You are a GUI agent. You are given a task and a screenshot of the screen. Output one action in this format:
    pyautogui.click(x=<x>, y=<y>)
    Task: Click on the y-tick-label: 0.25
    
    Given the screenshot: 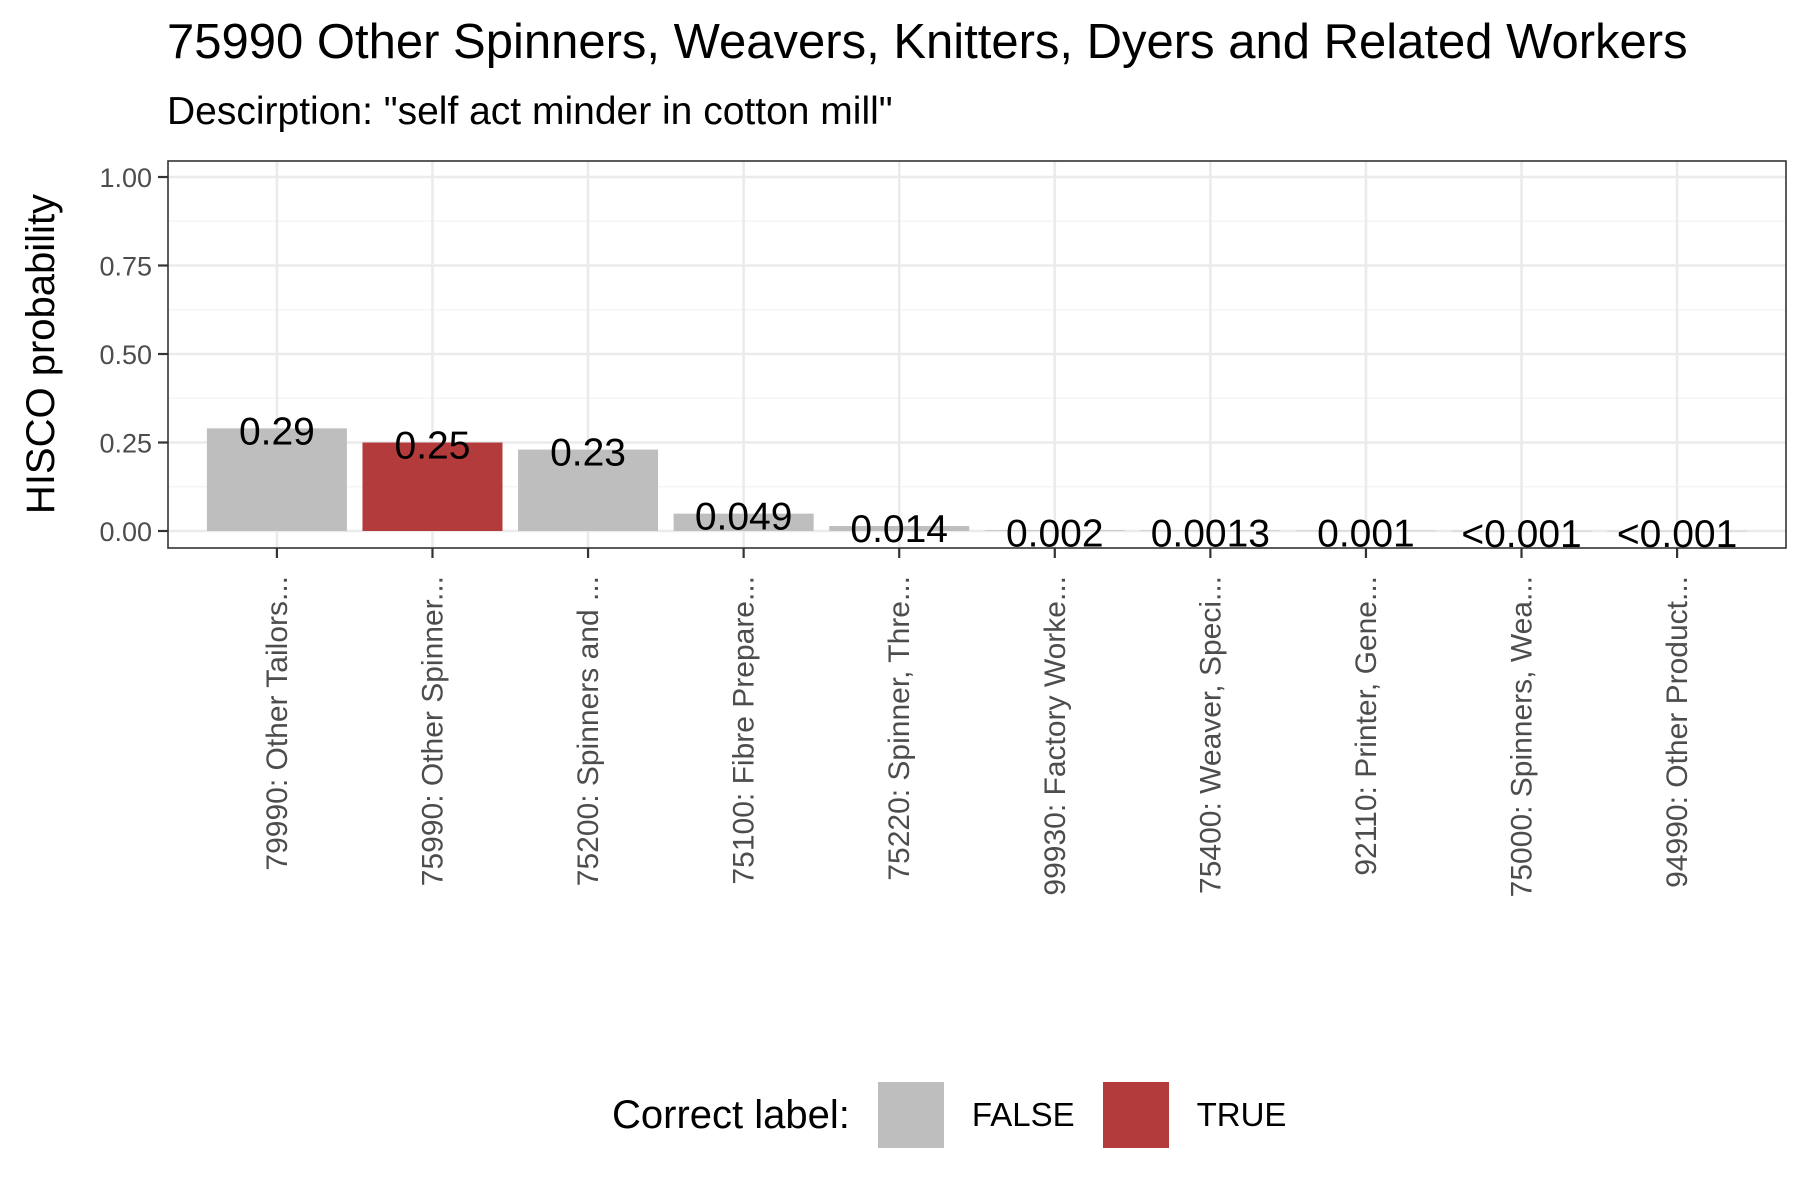 What is the action you would take?
    pyautogui.click(x=125, y=444)
    